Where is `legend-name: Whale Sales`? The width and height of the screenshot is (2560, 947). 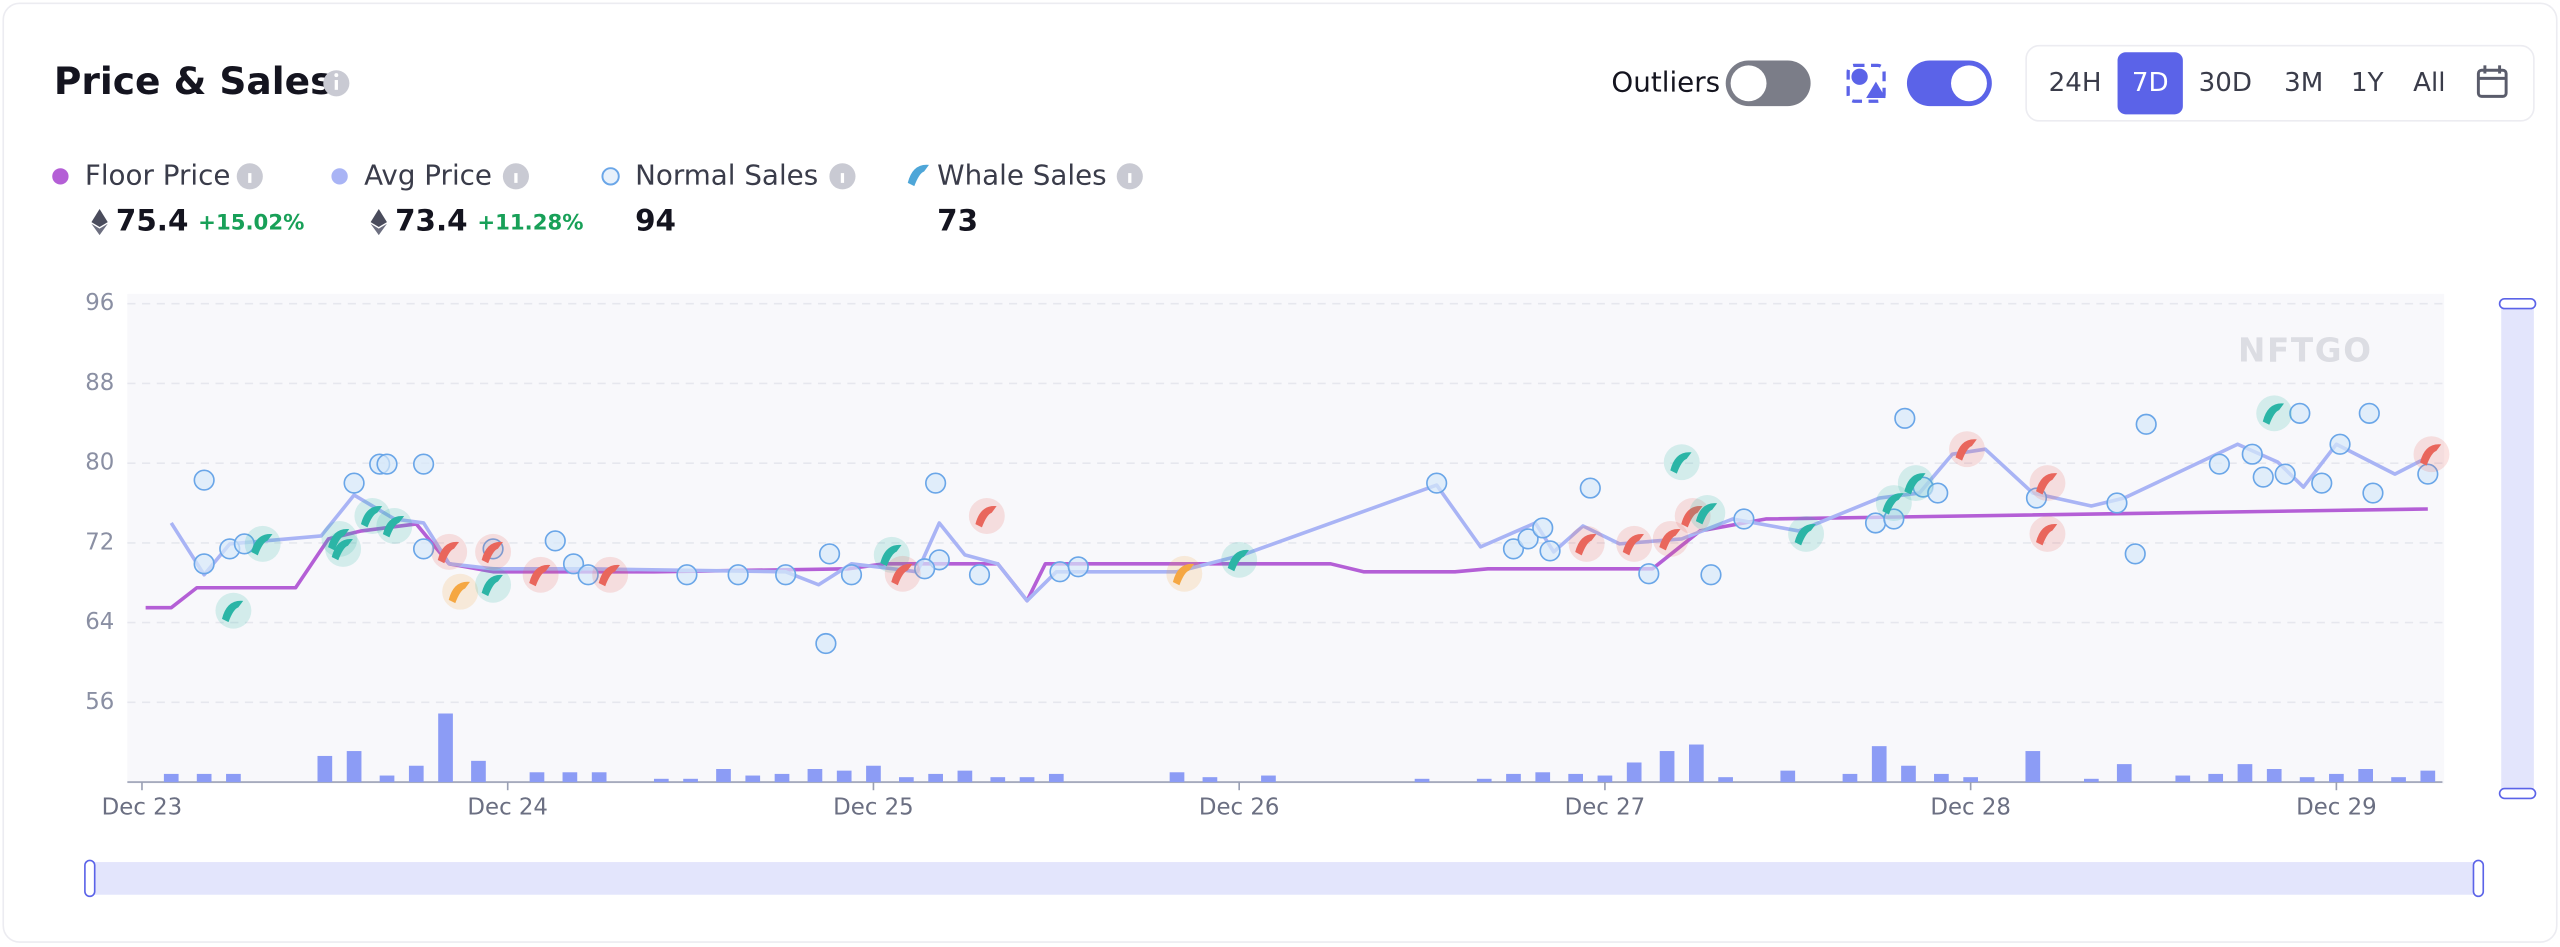 legend-name: Whale Sales is located at coordinates (1021, 174).